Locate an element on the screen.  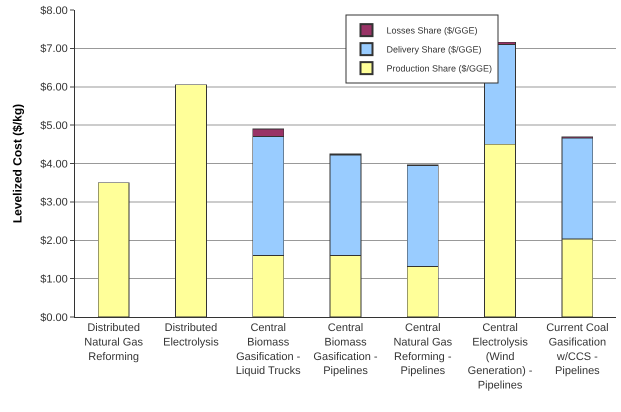
y-tick-label: $2.00 is located at coordinates (54, 241).